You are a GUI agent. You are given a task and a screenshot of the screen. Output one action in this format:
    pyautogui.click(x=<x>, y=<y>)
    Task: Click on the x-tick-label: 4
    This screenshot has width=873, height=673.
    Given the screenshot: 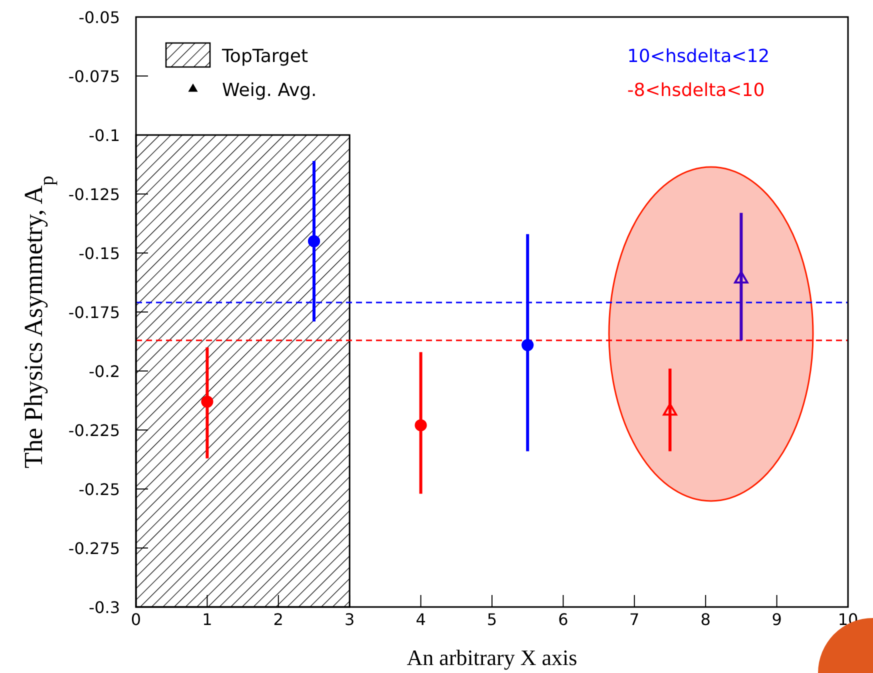 What is the action you would take?
    pyautogui.click(x=421, y=619)
    